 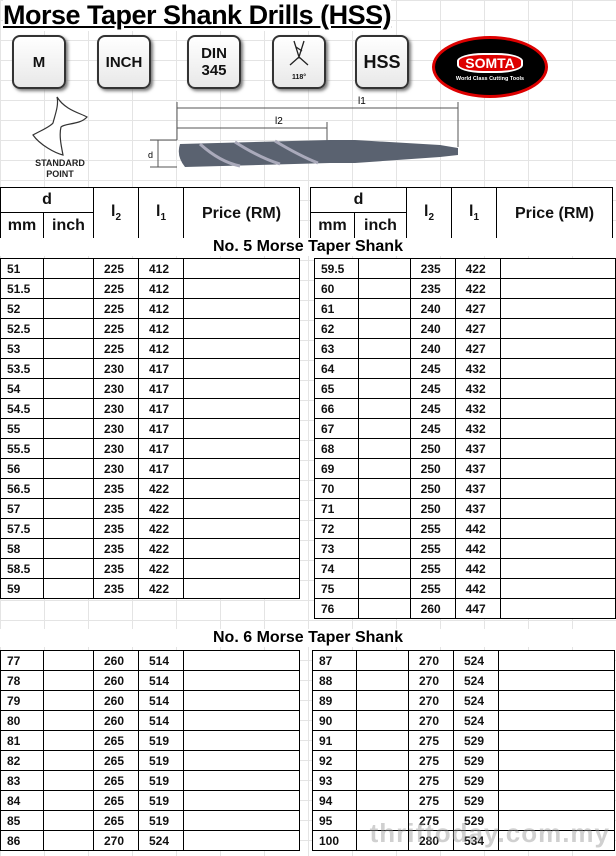 I want to click on table-row: 75 255 442, so click(x=465, y=588).